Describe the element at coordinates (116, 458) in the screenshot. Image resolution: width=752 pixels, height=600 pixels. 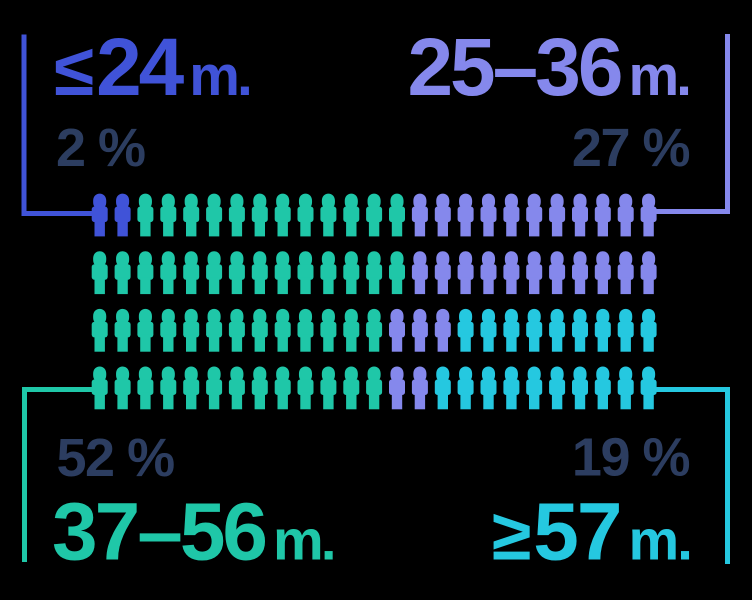
I see `svg-text: 52 %` at that location.